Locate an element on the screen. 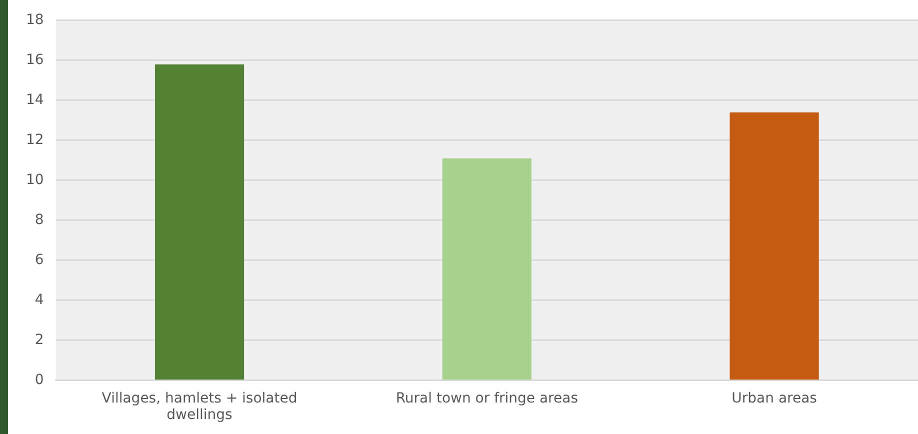 Image resolution: width=918 pixels, height=434 pixels. y-tick-label: 18 is located at coordinates (35, 20).